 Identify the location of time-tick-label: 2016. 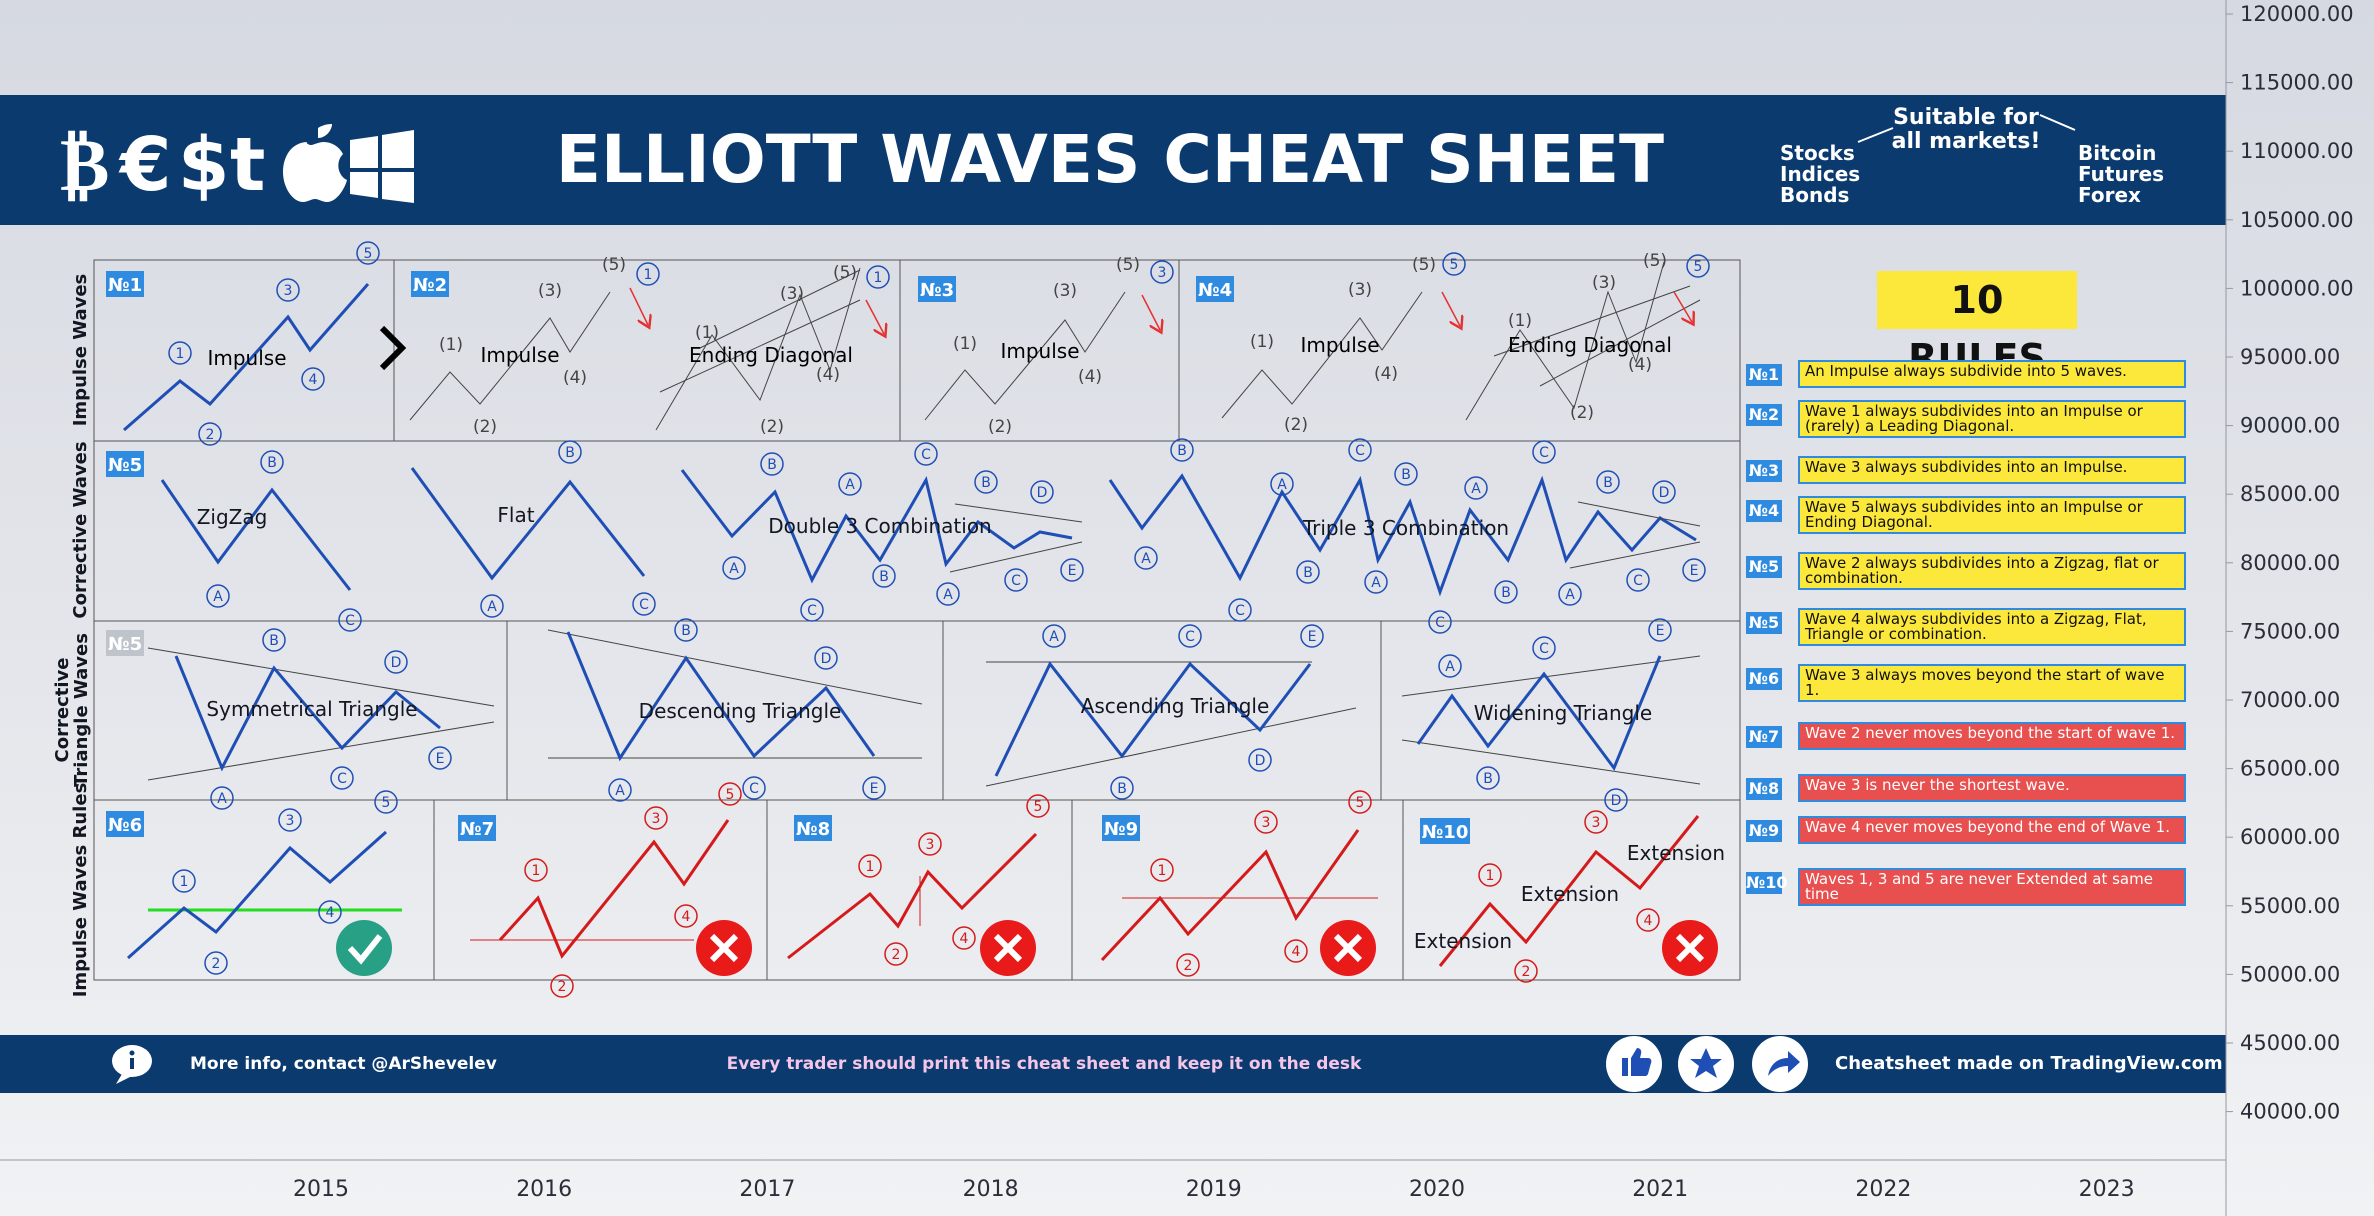
(544, 1189).